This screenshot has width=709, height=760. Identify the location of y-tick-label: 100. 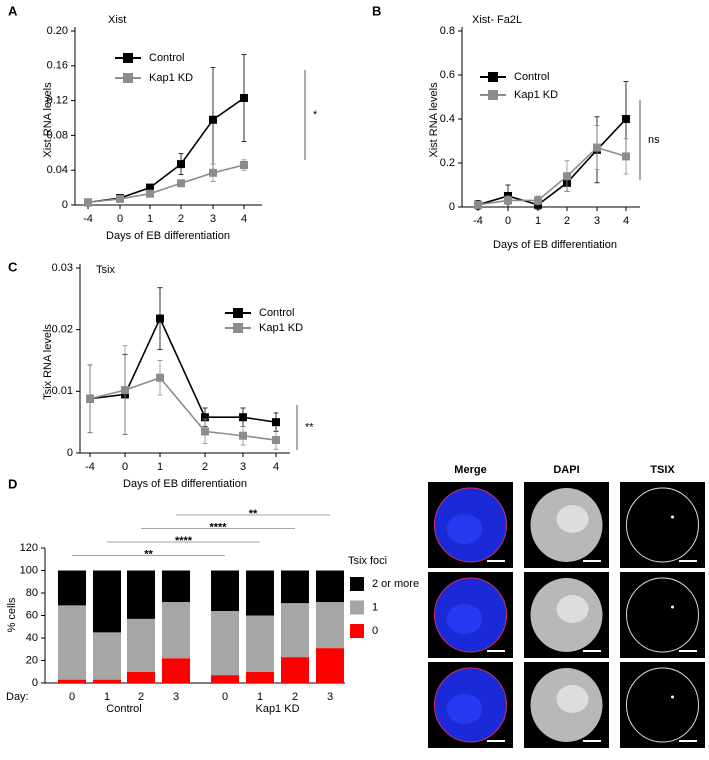
(29, 570).